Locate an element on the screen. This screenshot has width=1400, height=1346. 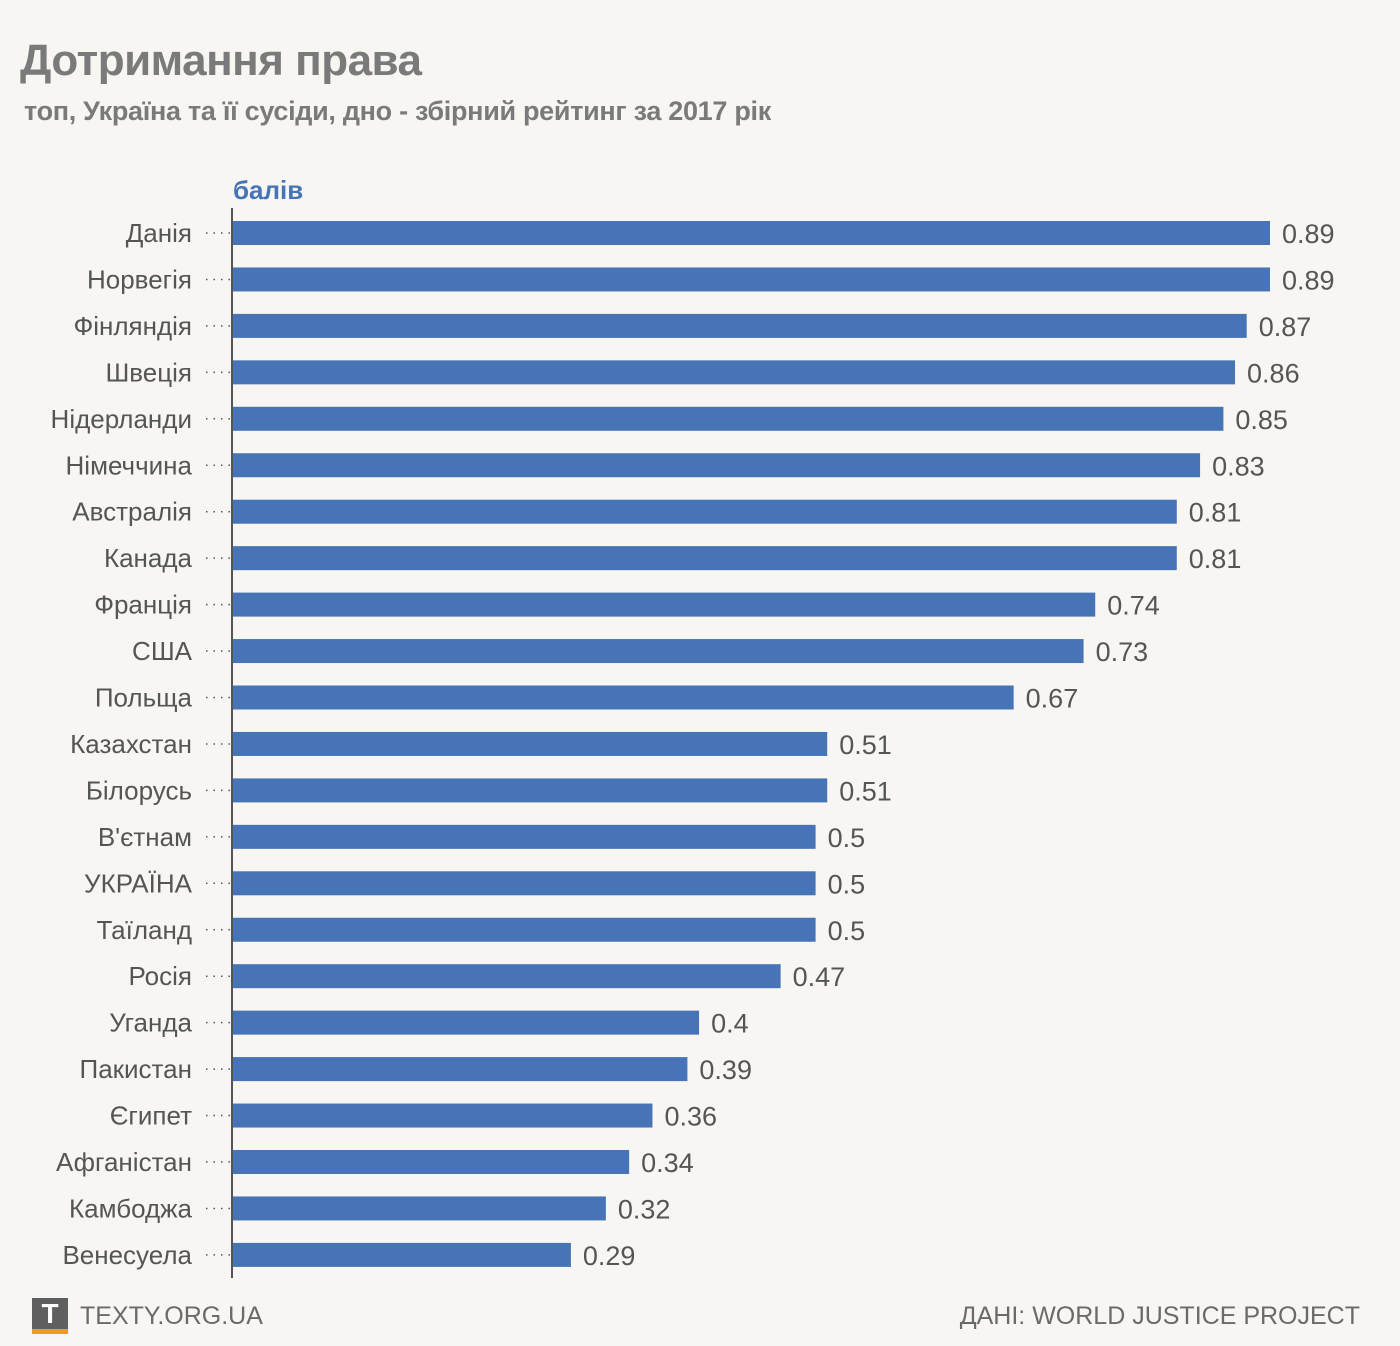
category-label: В'єтнам is located at coordinates (145, 837).